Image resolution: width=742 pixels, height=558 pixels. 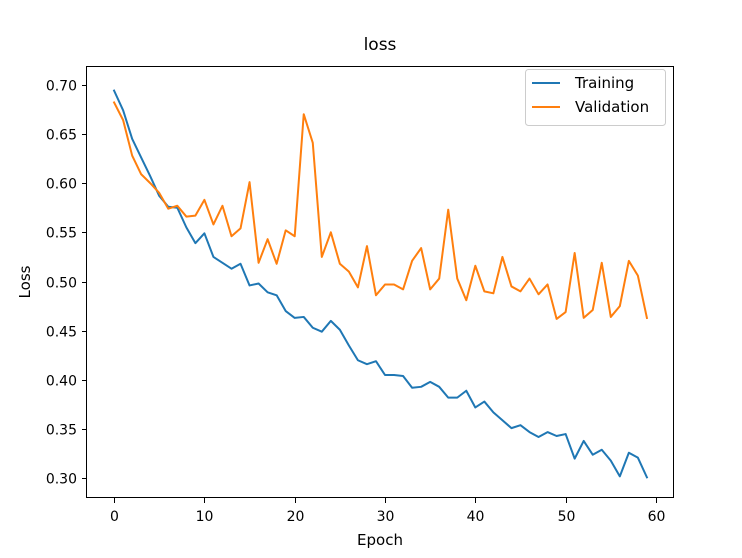 I want to click on y-tick-label: 0.60, so click(x=61, y=185).